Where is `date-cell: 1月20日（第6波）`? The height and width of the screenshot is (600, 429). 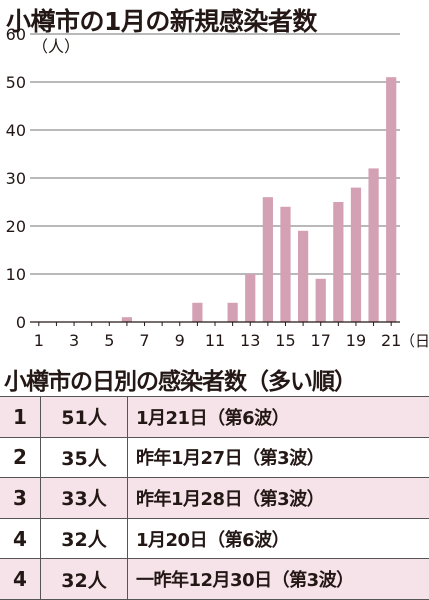 date-cell: 1月20日（第6波） is located at coordinates (278, 538).